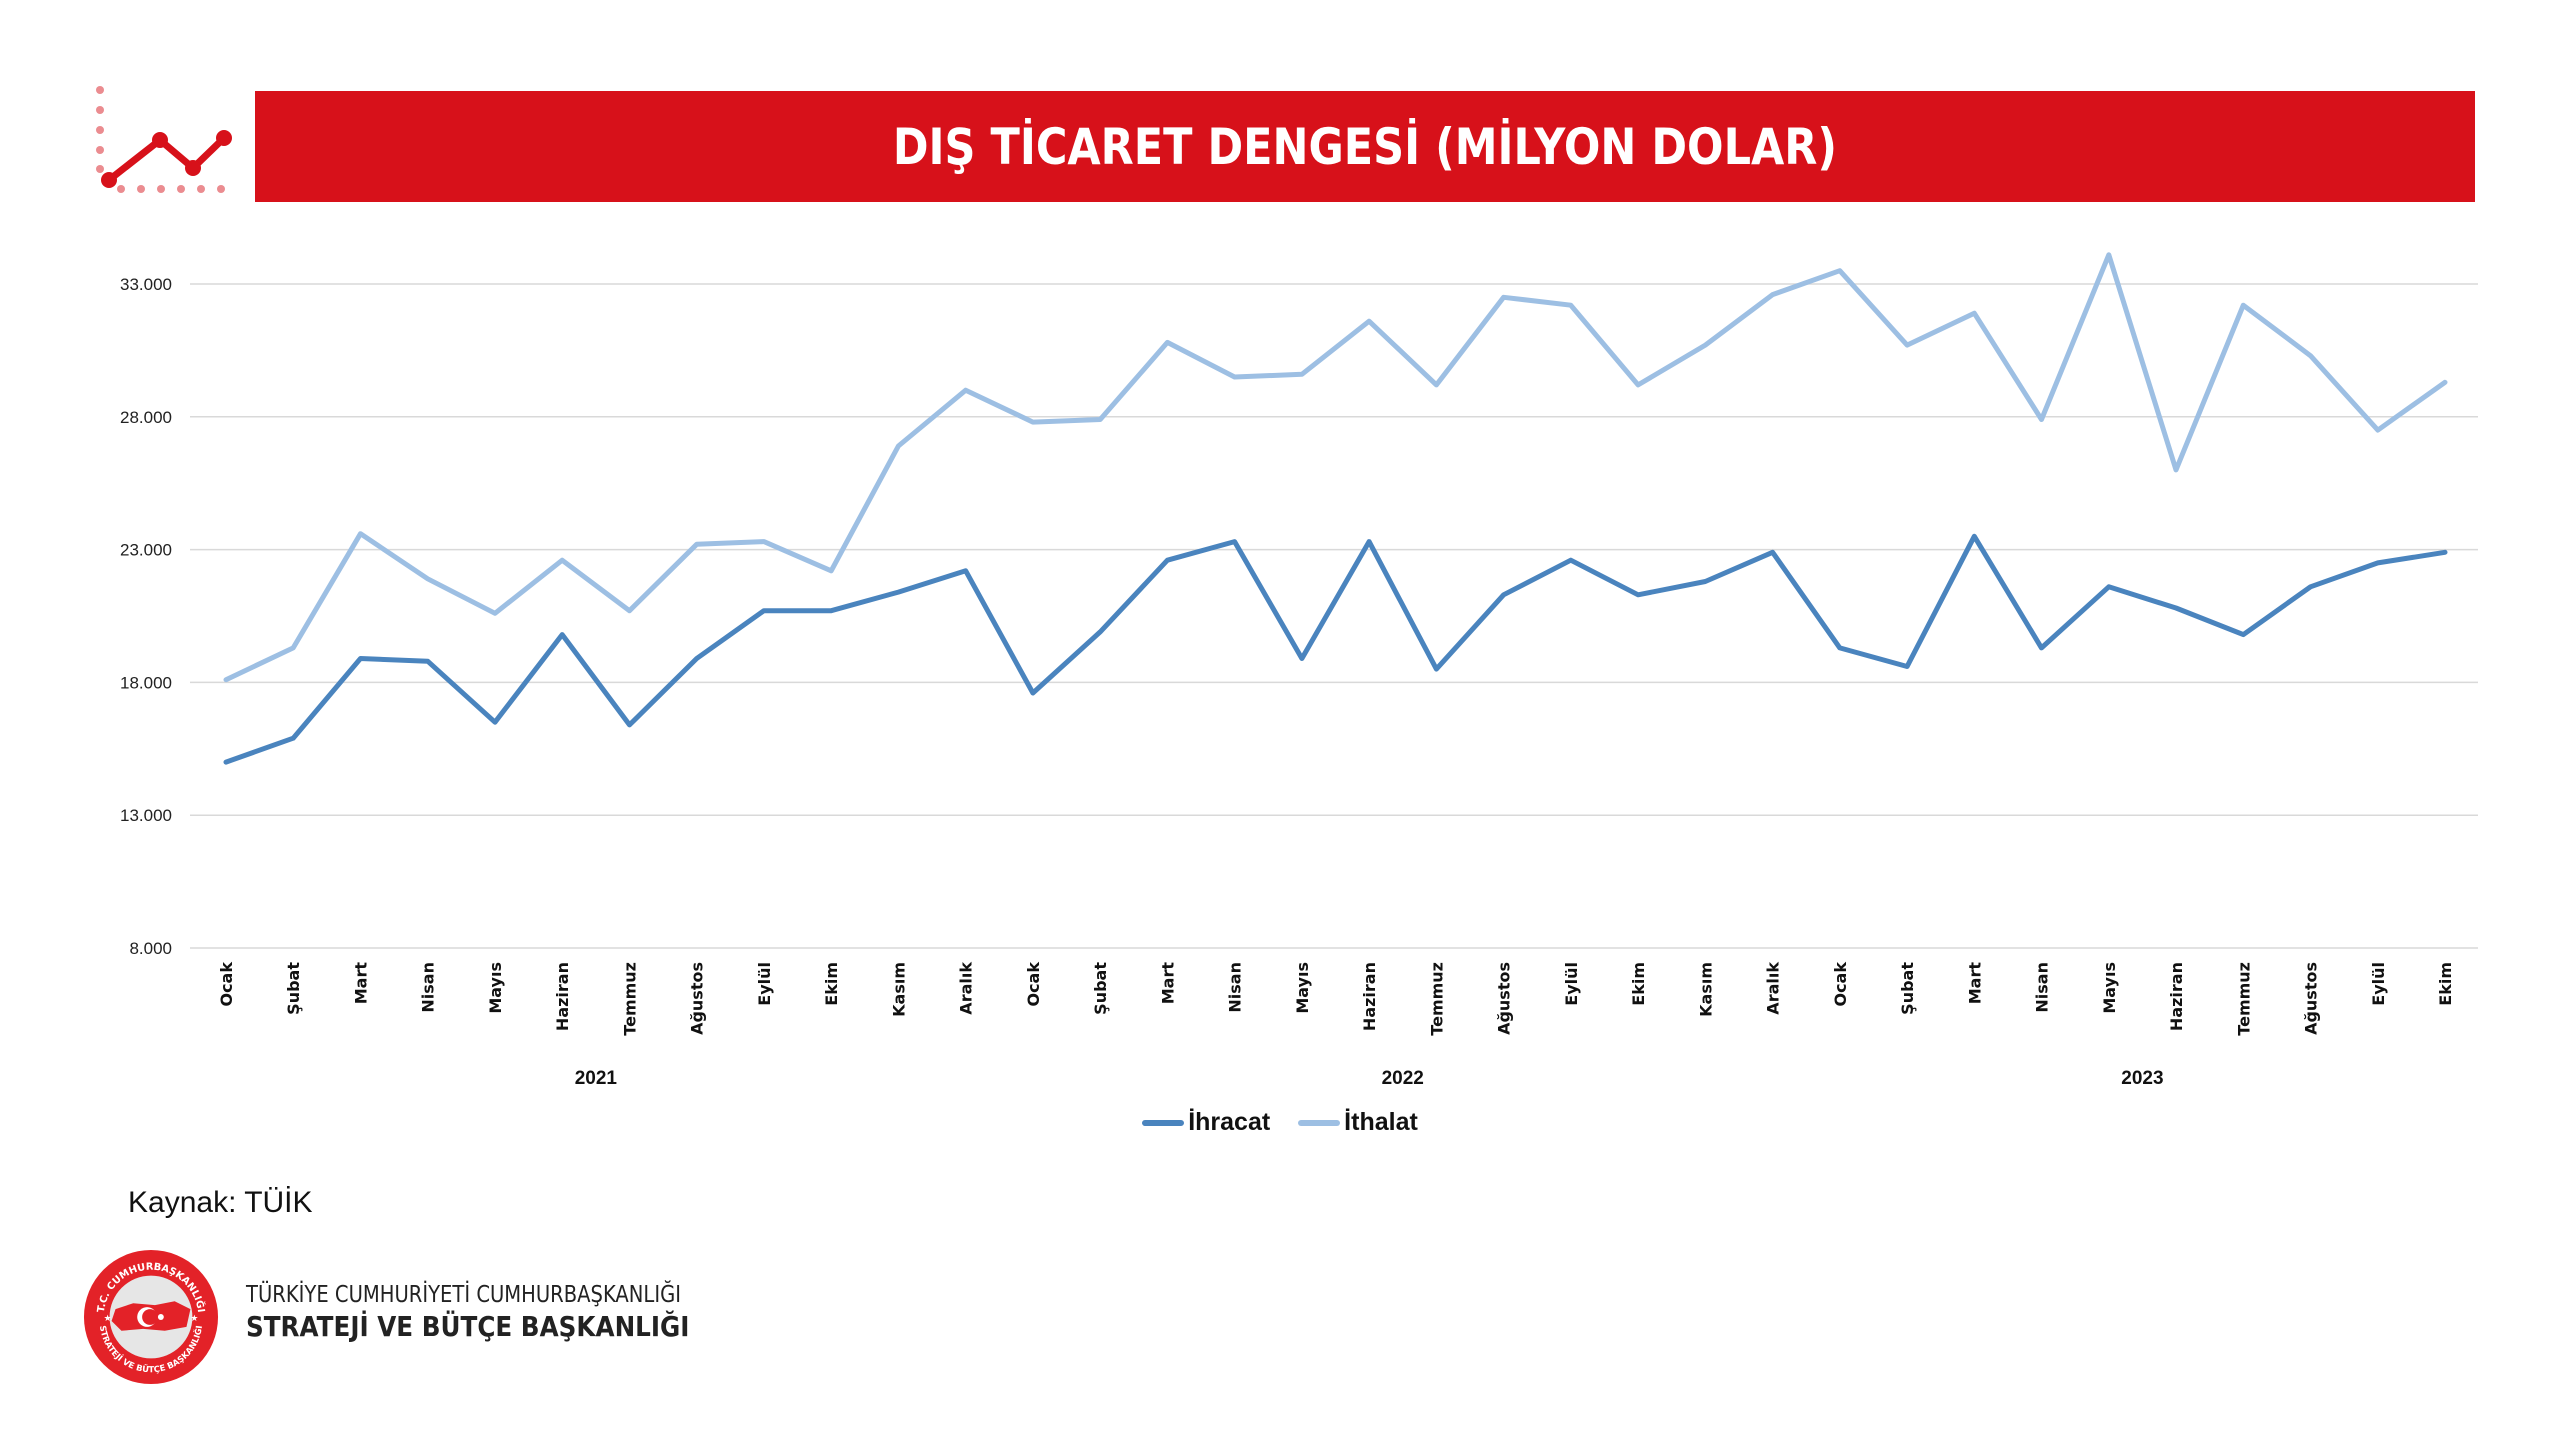  What do you see at coordinates (146, 550) in the screenshot?
I see `y-tick-label: 23.000` at bounding box center [146, 550].